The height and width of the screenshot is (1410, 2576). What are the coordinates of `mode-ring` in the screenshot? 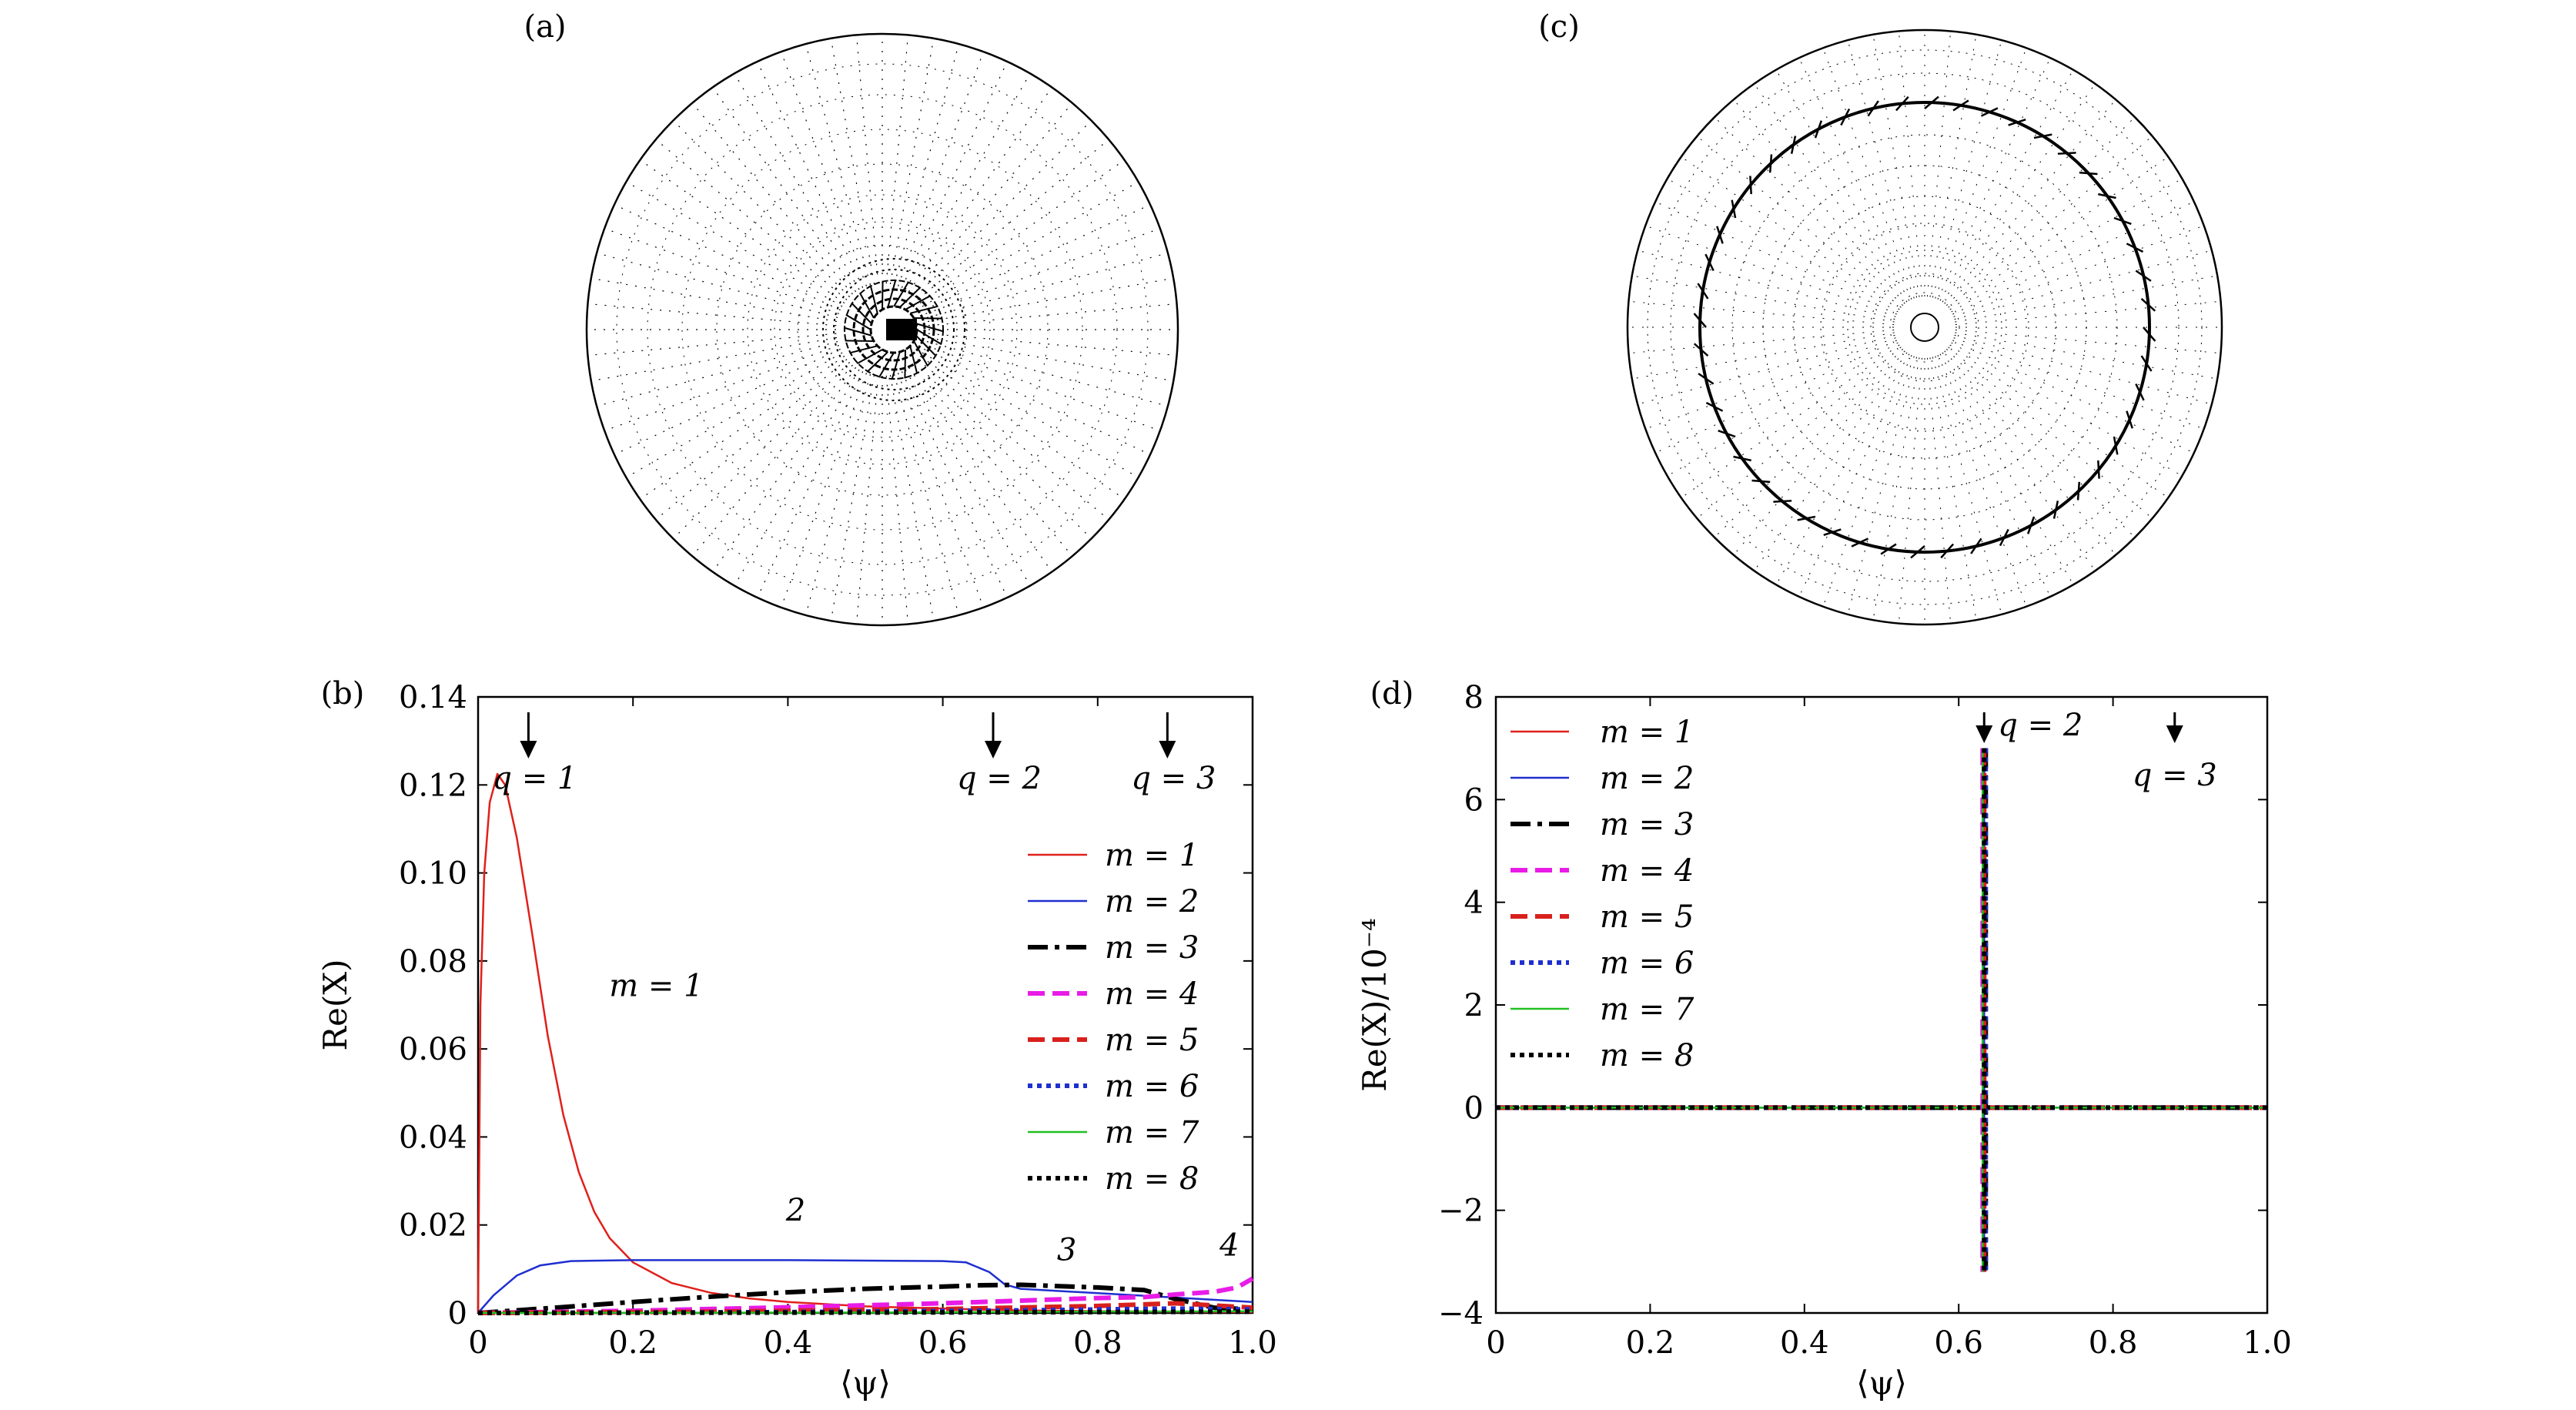 It's located at (894, 329).